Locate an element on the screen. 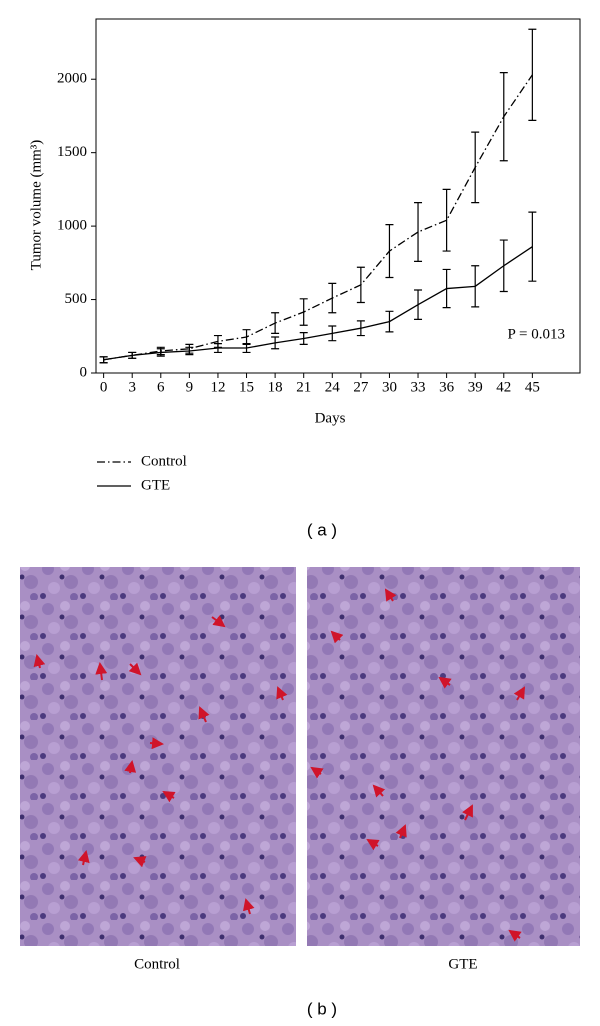 The image size is (600, 1026). legend-label: GTE is located at coordinates (155, 485).